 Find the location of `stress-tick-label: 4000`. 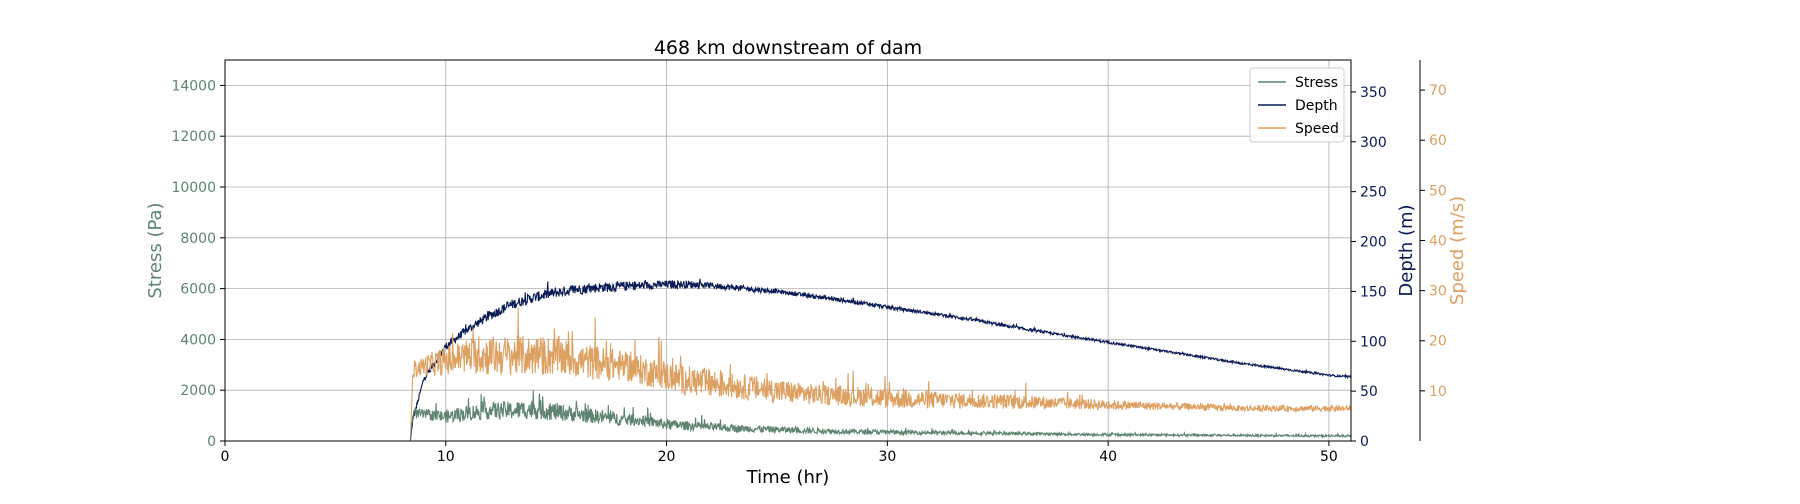

stress-tick-label: 4000 is located at coordinates (198, 340).